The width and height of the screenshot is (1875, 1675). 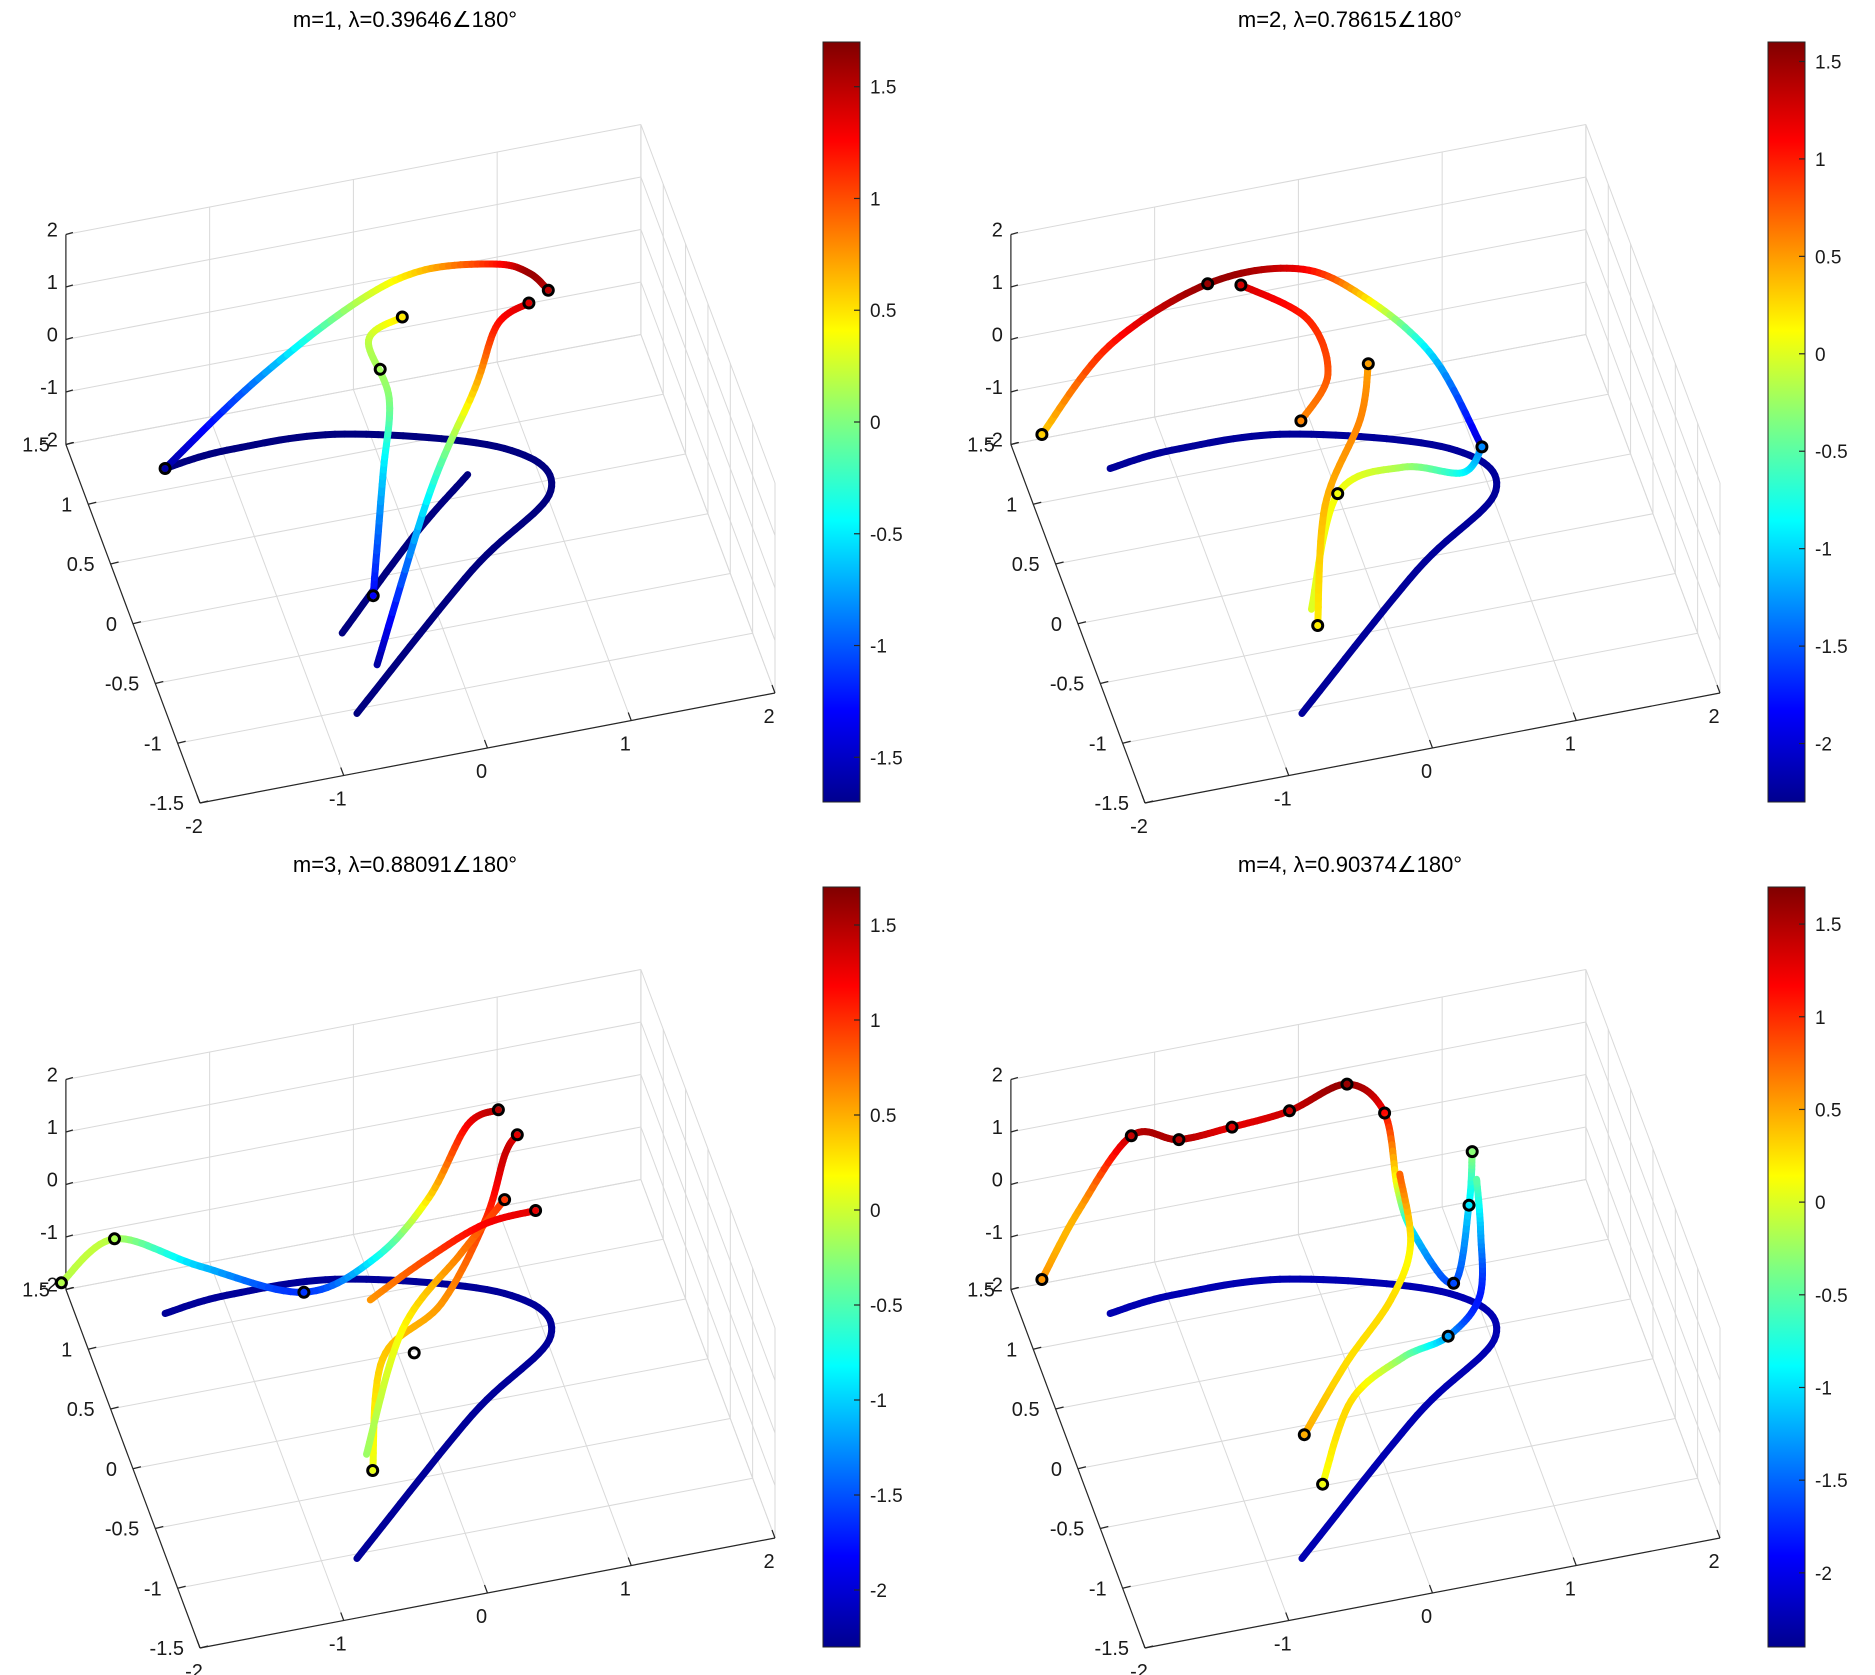 What do you see at coordinates (768, 1562) in the screenshot?
I see `x-tick-label: 2` at bounding box center [768, 1562].